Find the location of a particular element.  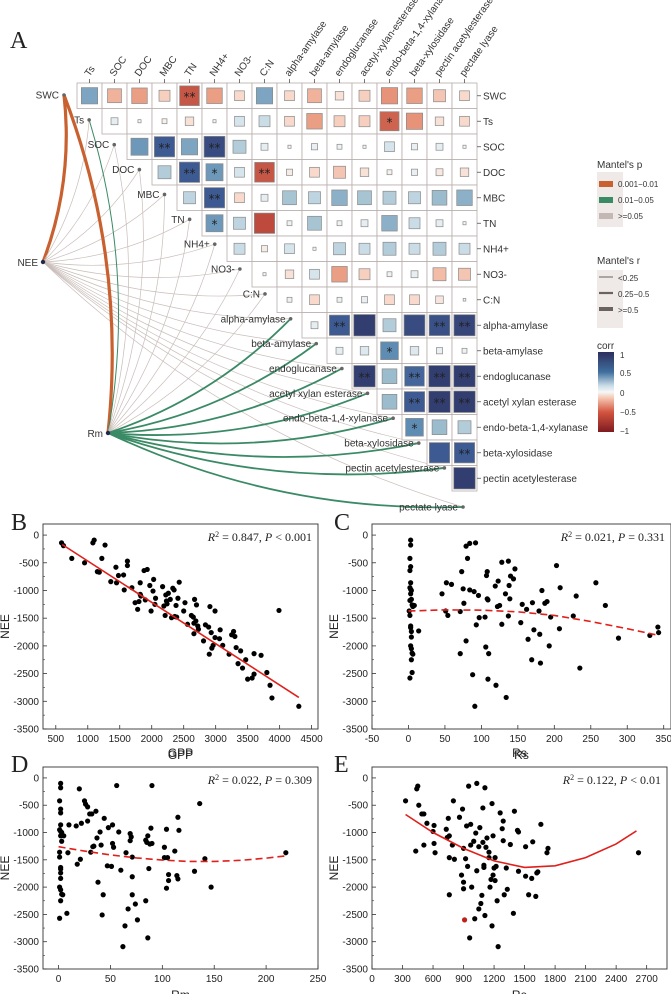

network-node-label: SOC is located at coordinates (99, 145).